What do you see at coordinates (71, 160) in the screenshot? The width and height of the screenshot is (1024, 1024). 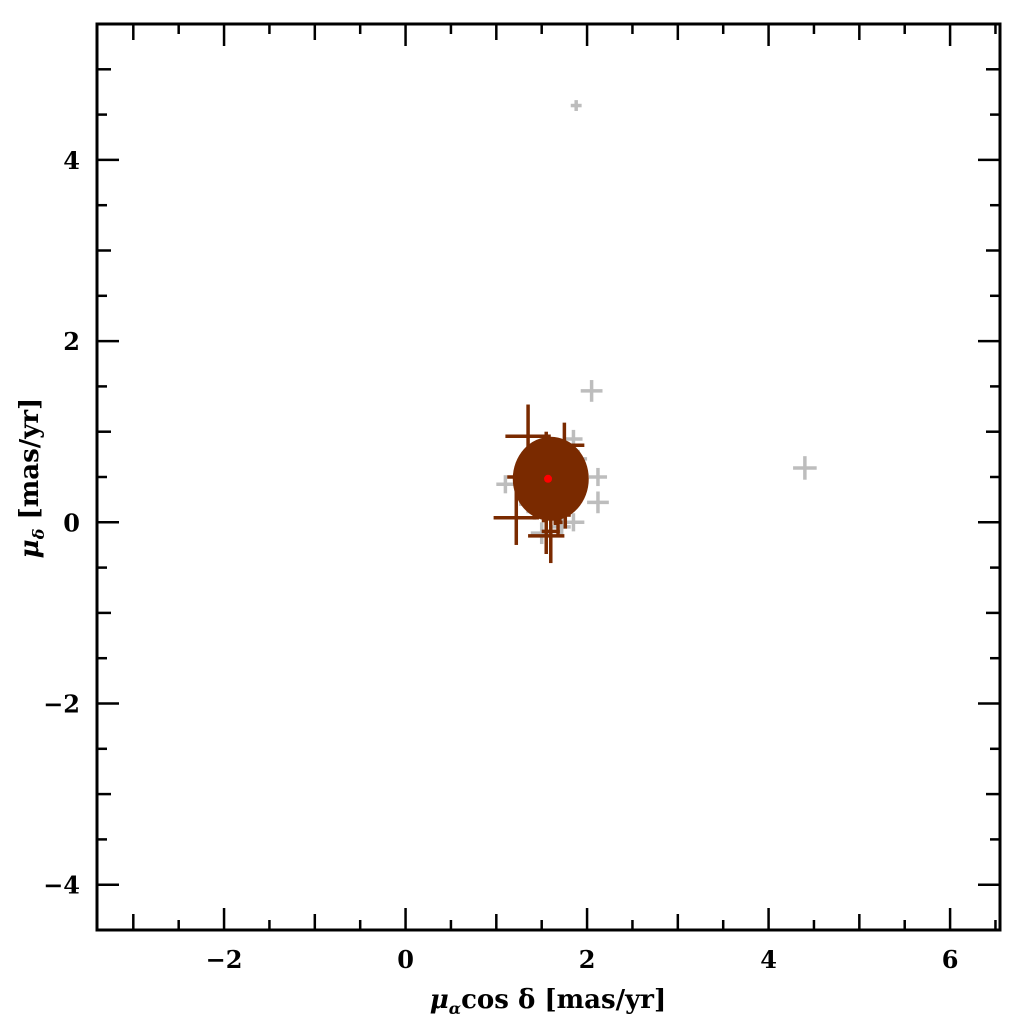 I see `y-tick-label: 4` at bounding box center [71, 160].